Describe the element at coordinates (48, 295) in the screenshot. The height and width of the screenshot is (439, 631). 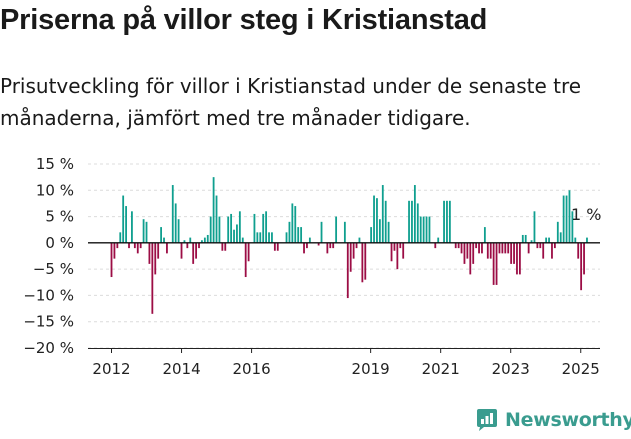
I see `y-tick-label: −10 %` at that location.